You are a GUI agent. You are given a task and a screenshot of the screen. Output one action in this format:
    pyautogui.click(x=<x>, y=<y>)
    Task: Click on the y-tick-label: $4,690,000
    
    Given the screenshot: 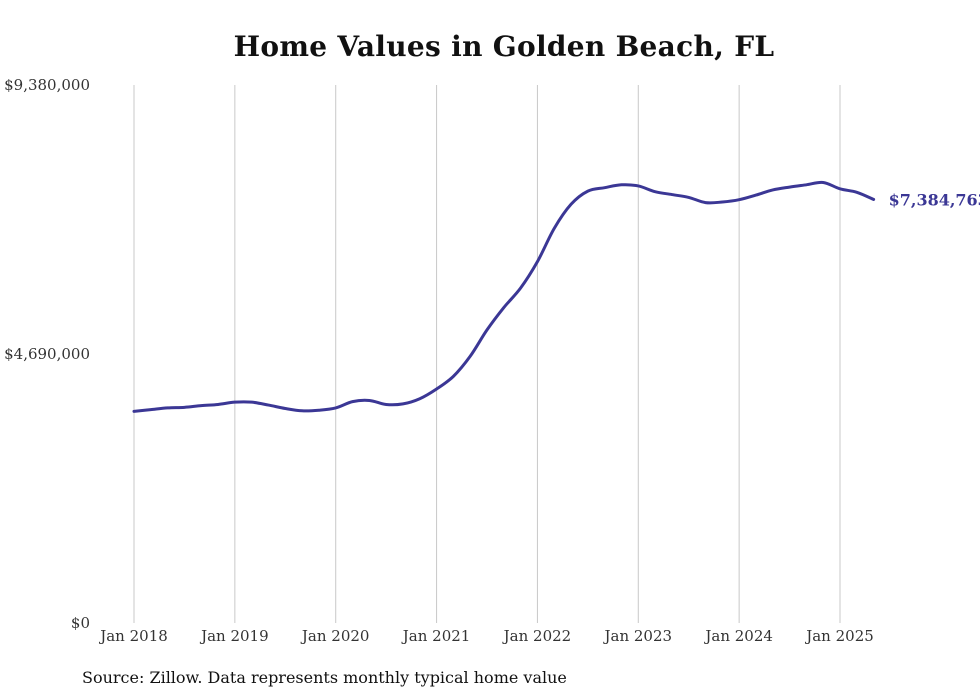 What is the action you would take?
    pyautogui.click(x=47, y=354)
    